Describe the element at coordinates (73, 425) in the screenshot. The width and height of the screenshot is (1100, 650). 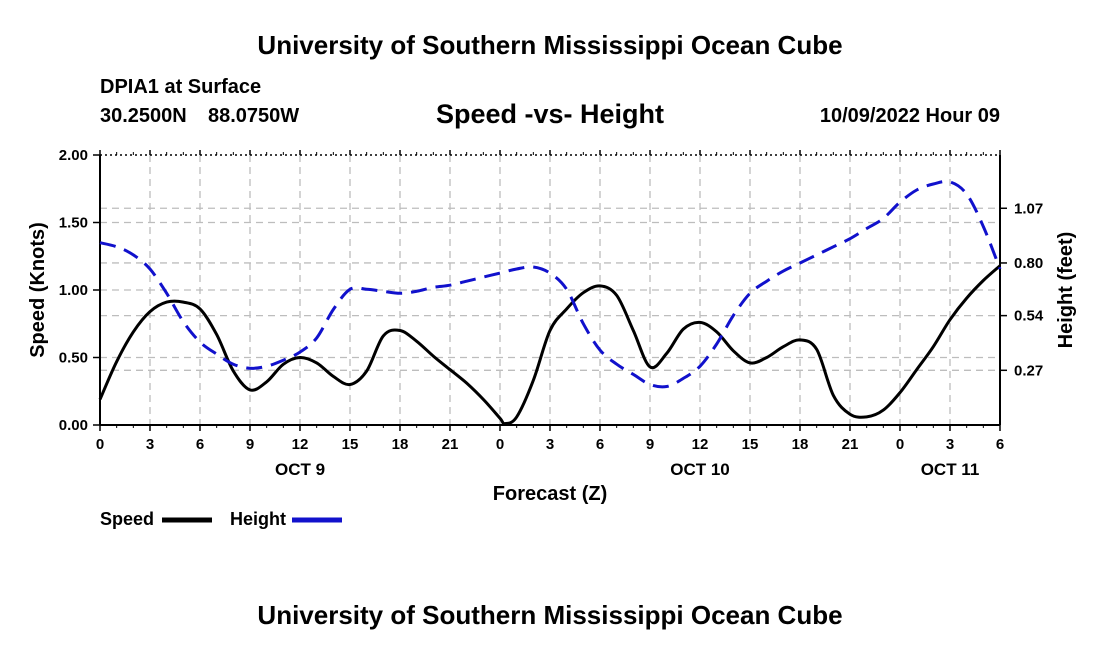
I see `y-tick-label: 0.00` at that location.